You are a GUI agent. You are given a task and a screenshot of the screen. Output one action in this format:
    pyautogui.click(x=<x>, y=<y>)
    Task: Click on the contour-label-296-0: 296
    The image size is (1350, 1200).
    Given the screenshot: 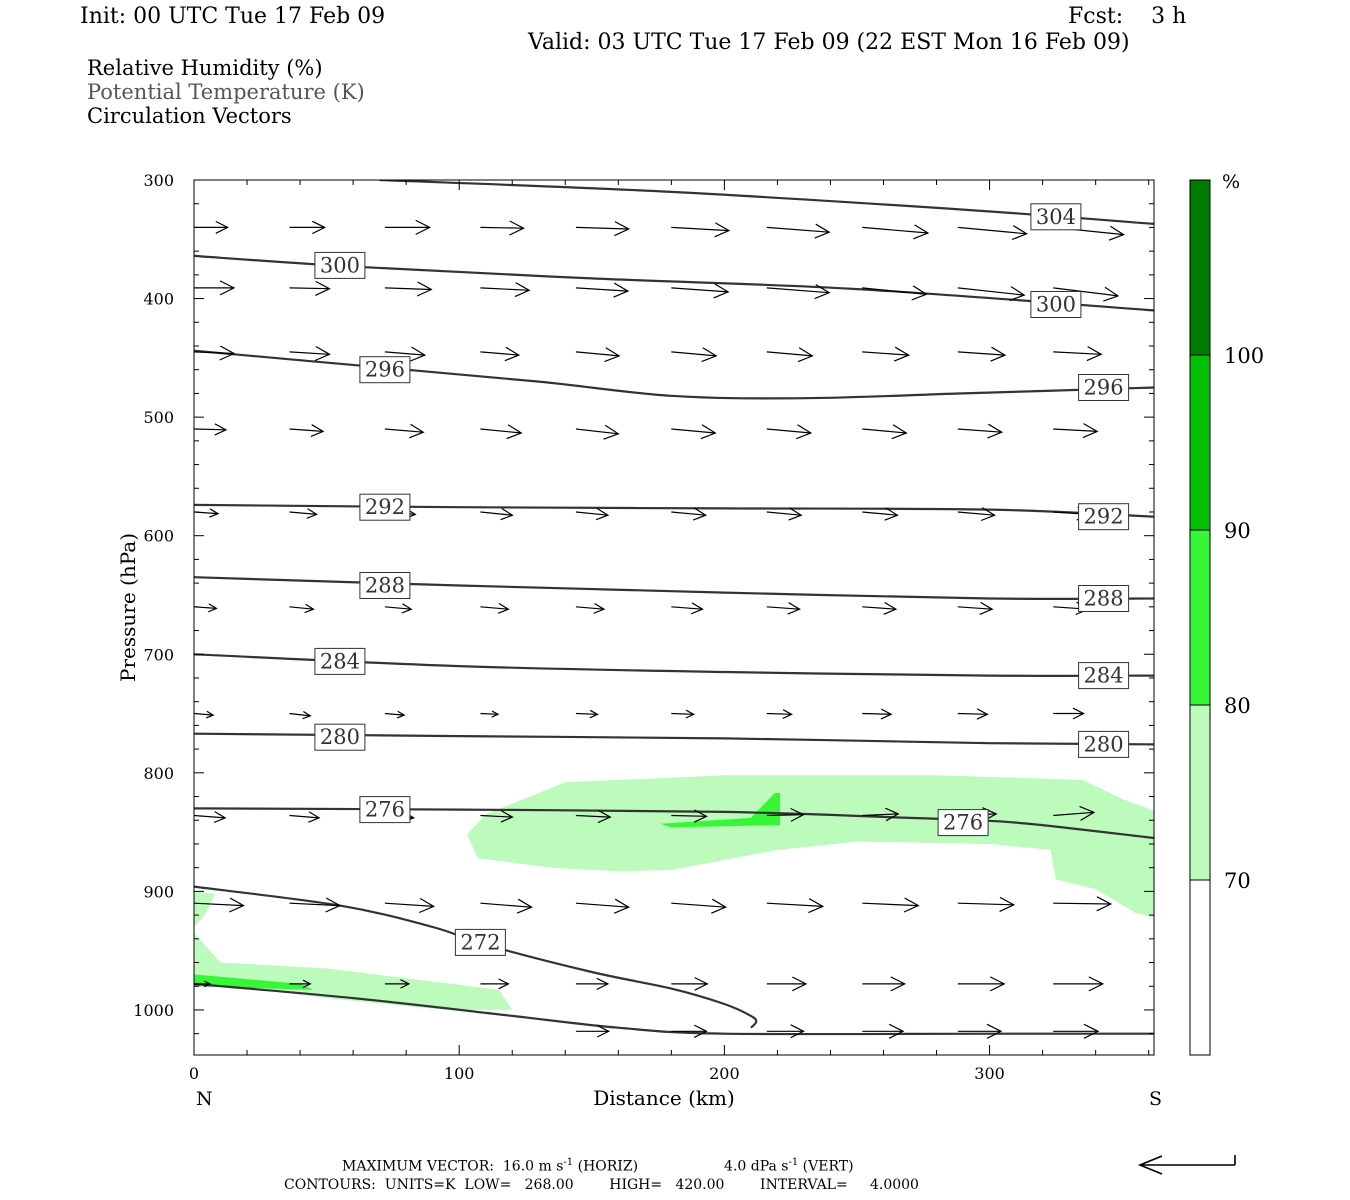 What is the action you would take?
    pyautogui.click(x=385, y=370)
    